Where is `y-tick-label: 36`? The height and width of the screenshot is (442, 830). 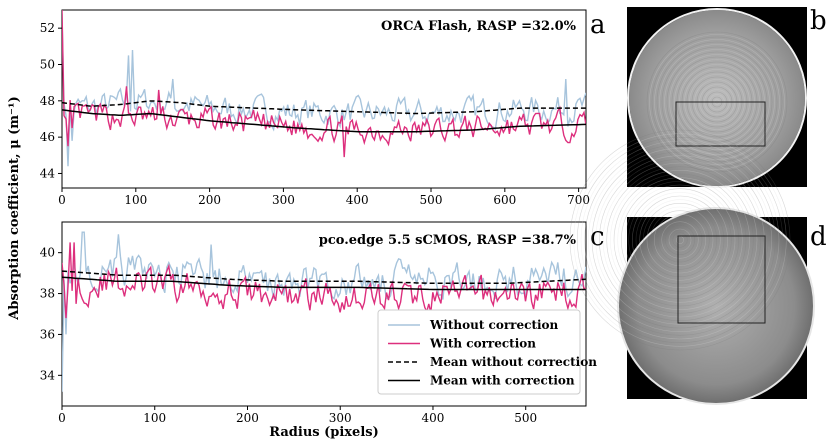 y-tick-label: 36 is located at coordinates (47, 334).